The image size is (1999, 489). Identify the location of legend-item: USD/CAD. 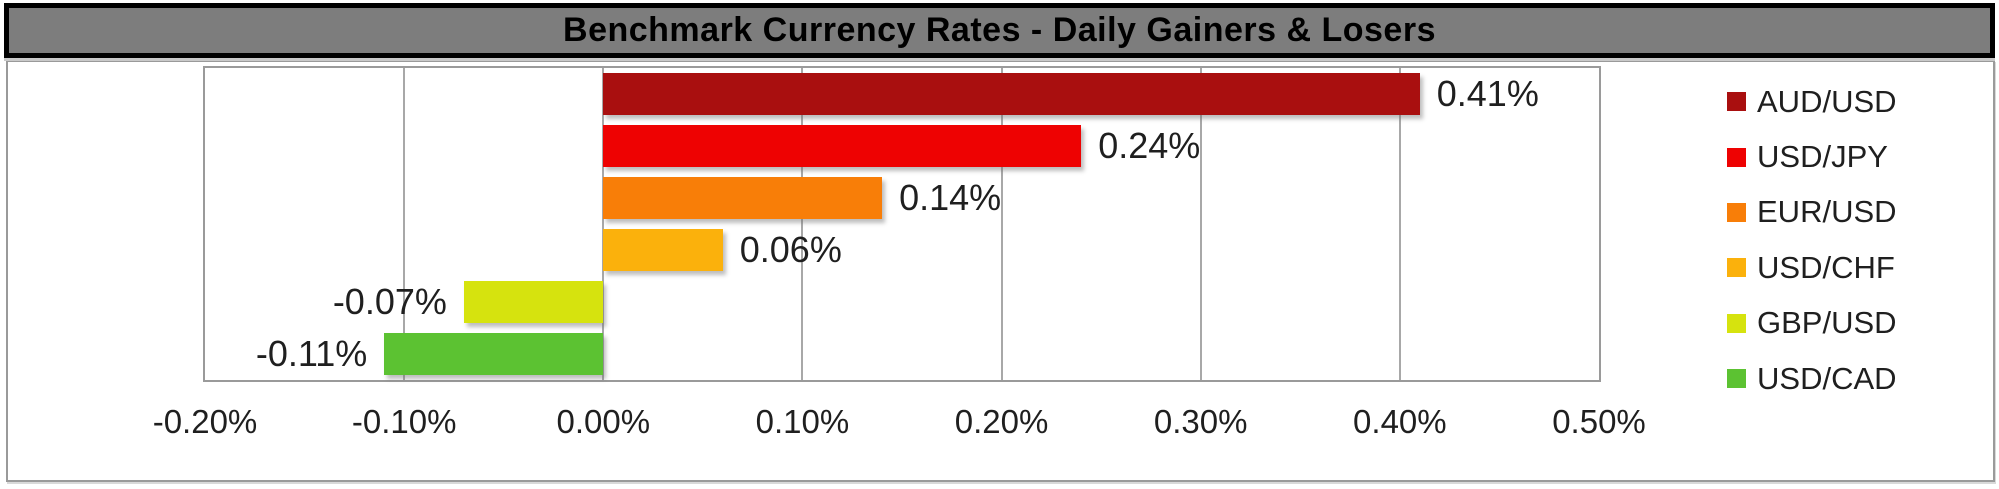
(1812, 378).